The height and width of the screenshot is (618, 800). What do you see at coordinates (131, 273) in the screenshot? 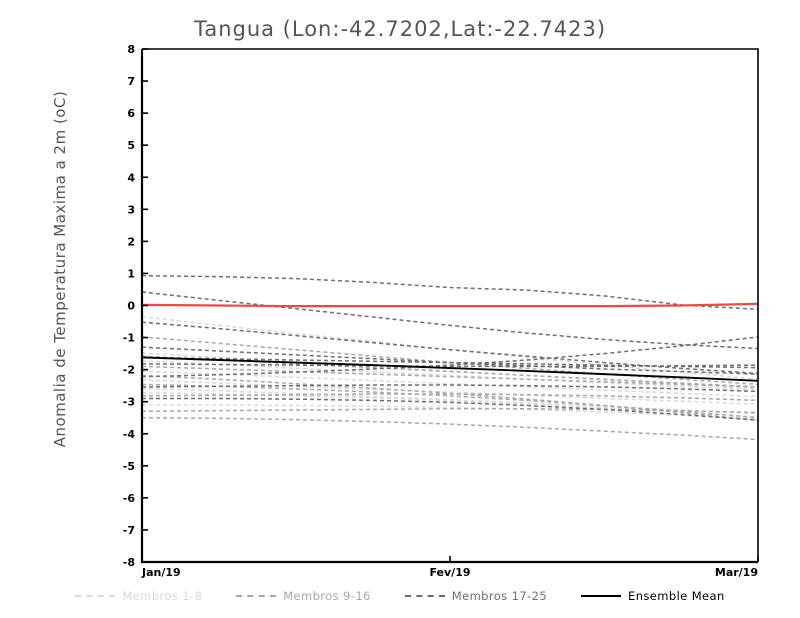
I see `y-tick-label: 1` at bounding box center [131, 273].